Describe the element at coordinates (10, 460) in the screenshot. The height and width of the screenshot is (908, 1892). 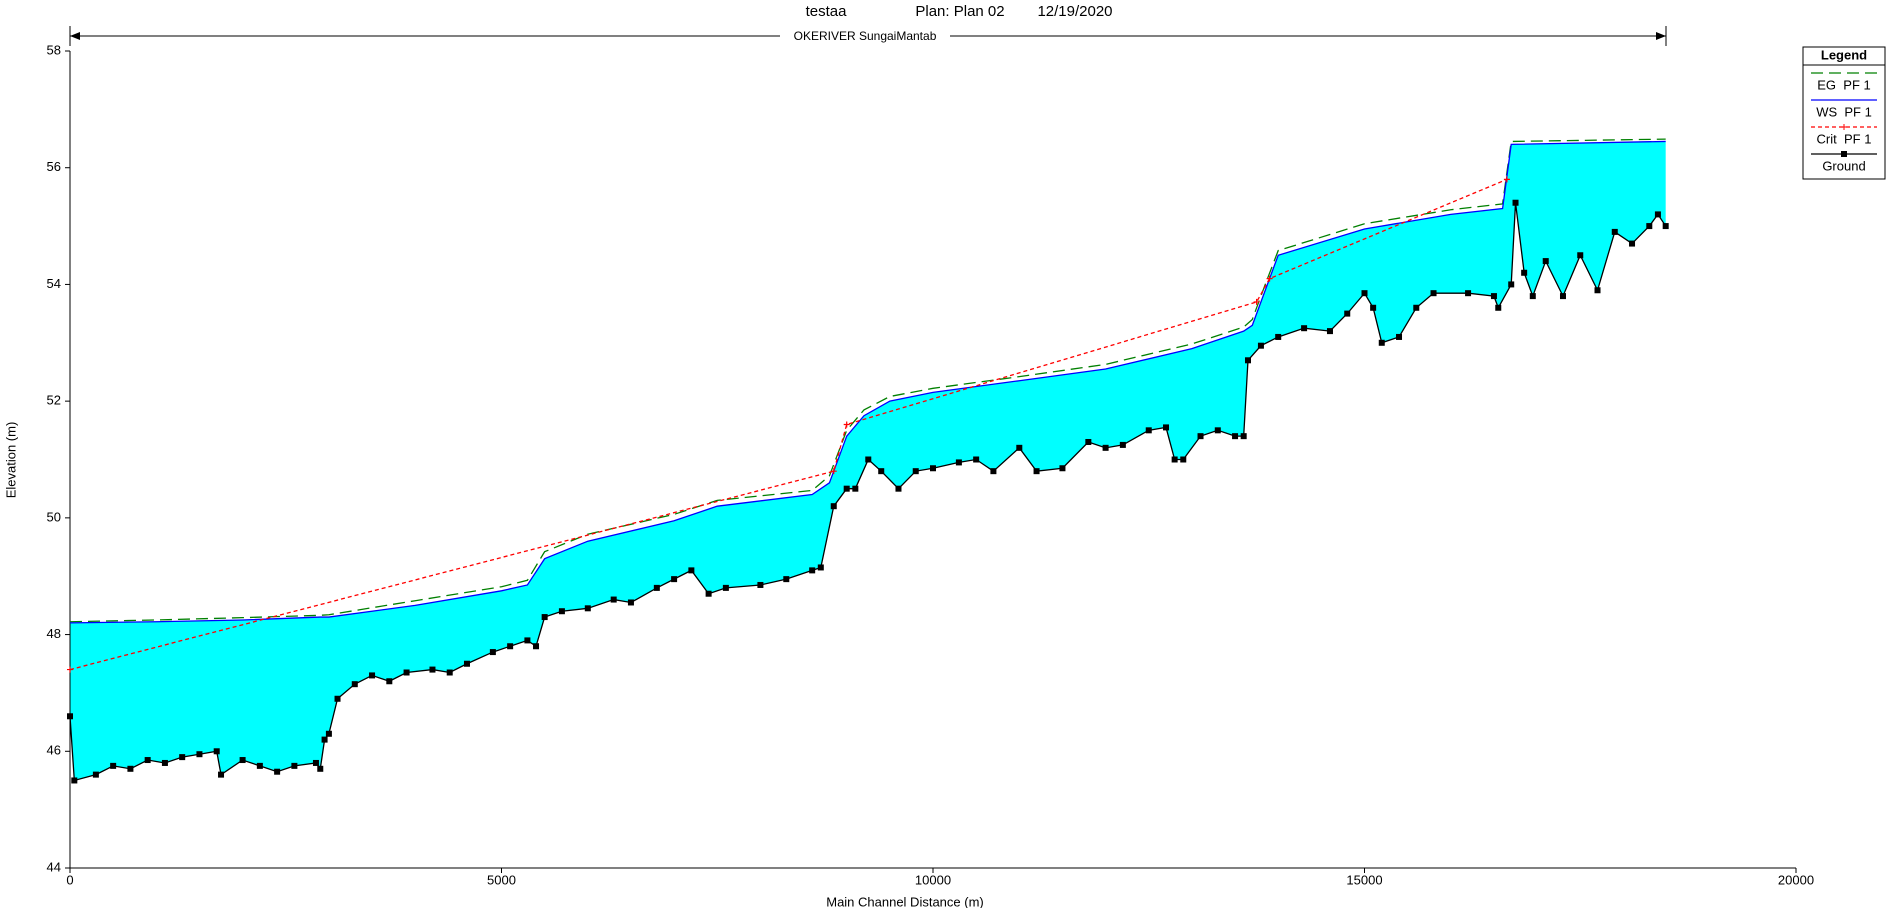
I see `y-axis-label: Elevation (m)` at that location.